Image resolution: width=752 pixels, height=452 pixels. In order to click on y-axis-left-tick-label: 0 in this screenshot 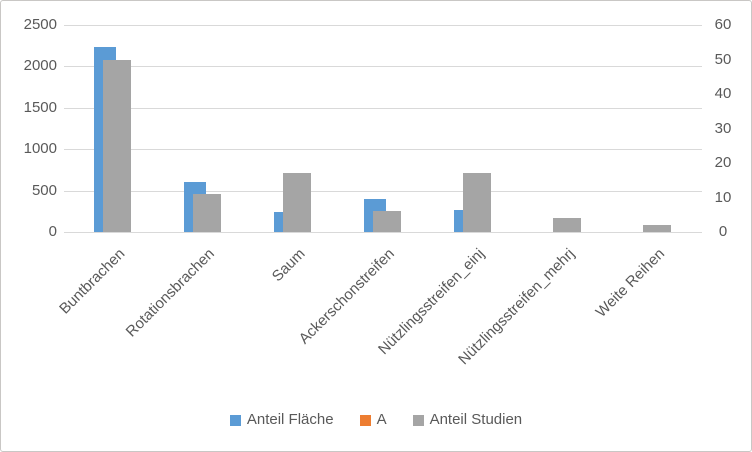, I will do `click(52, 231)`.